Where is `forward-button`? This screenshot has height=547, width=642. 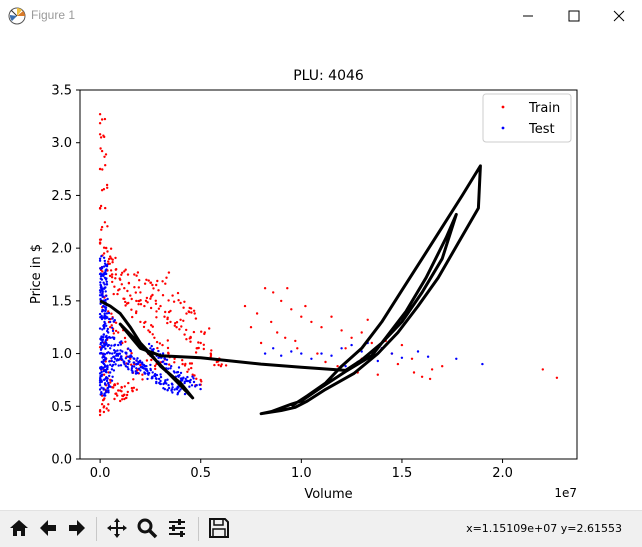
forward-button is located at coordinates (77, 528).